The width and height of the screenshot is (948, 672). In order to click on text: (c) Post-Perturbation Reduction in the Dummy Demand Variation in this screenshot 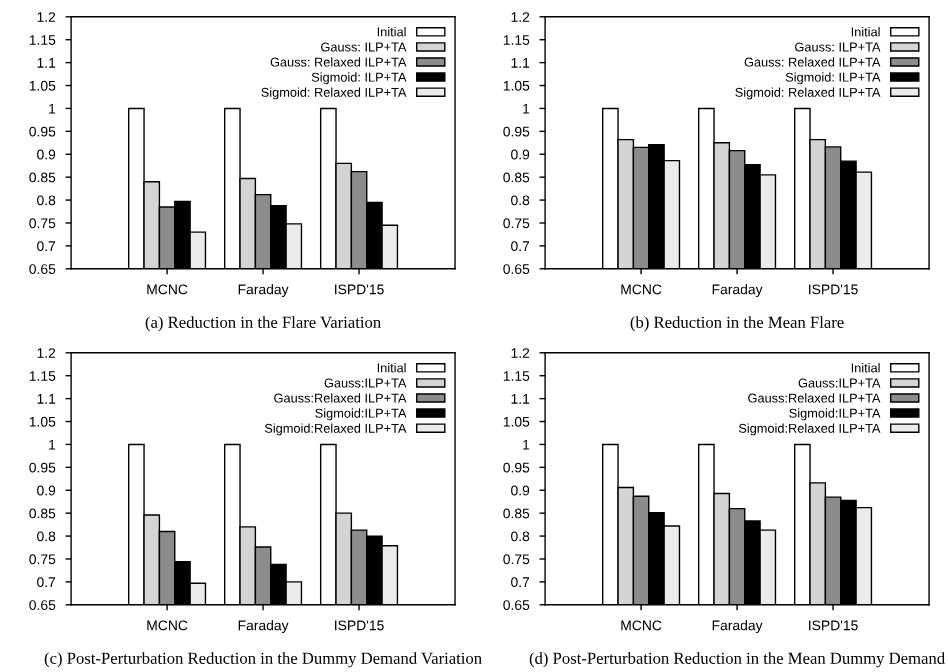, I will do `click(263, 660)`.